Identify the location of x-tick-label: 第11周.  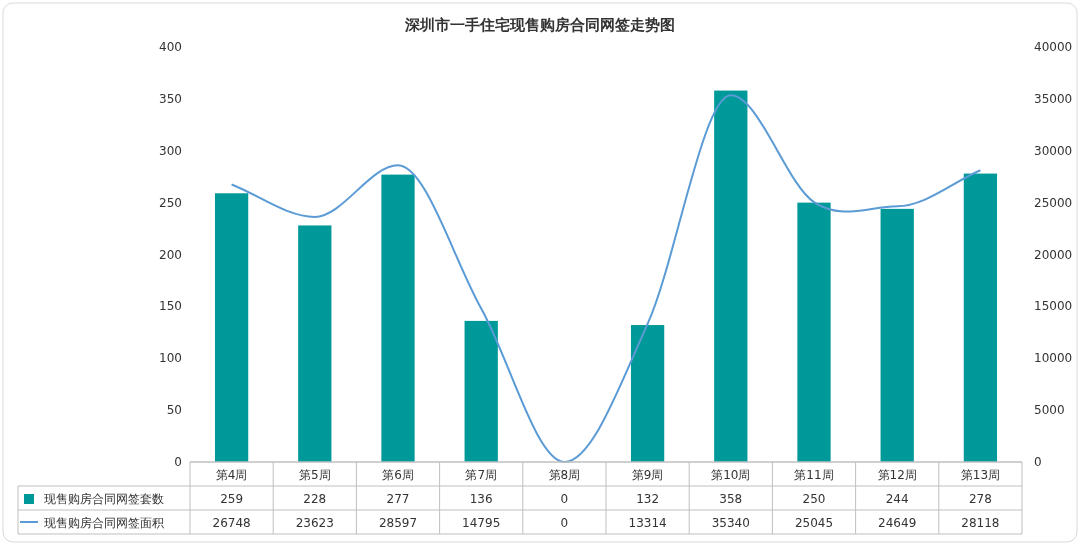
(814, 475).